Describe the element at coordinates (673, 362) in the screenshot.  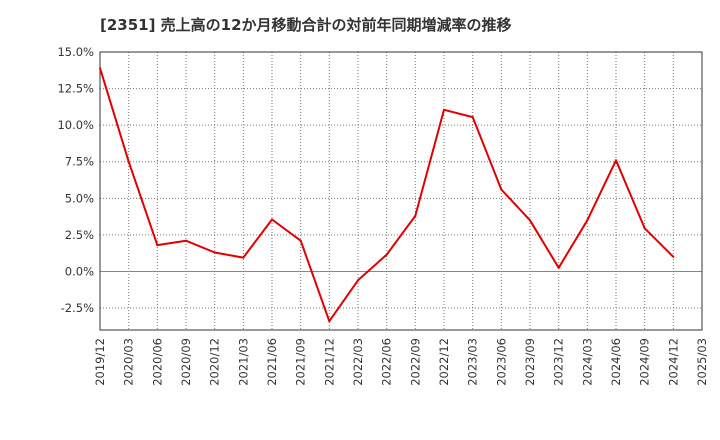
I see `x-tick-label: 2024/12` at that location.